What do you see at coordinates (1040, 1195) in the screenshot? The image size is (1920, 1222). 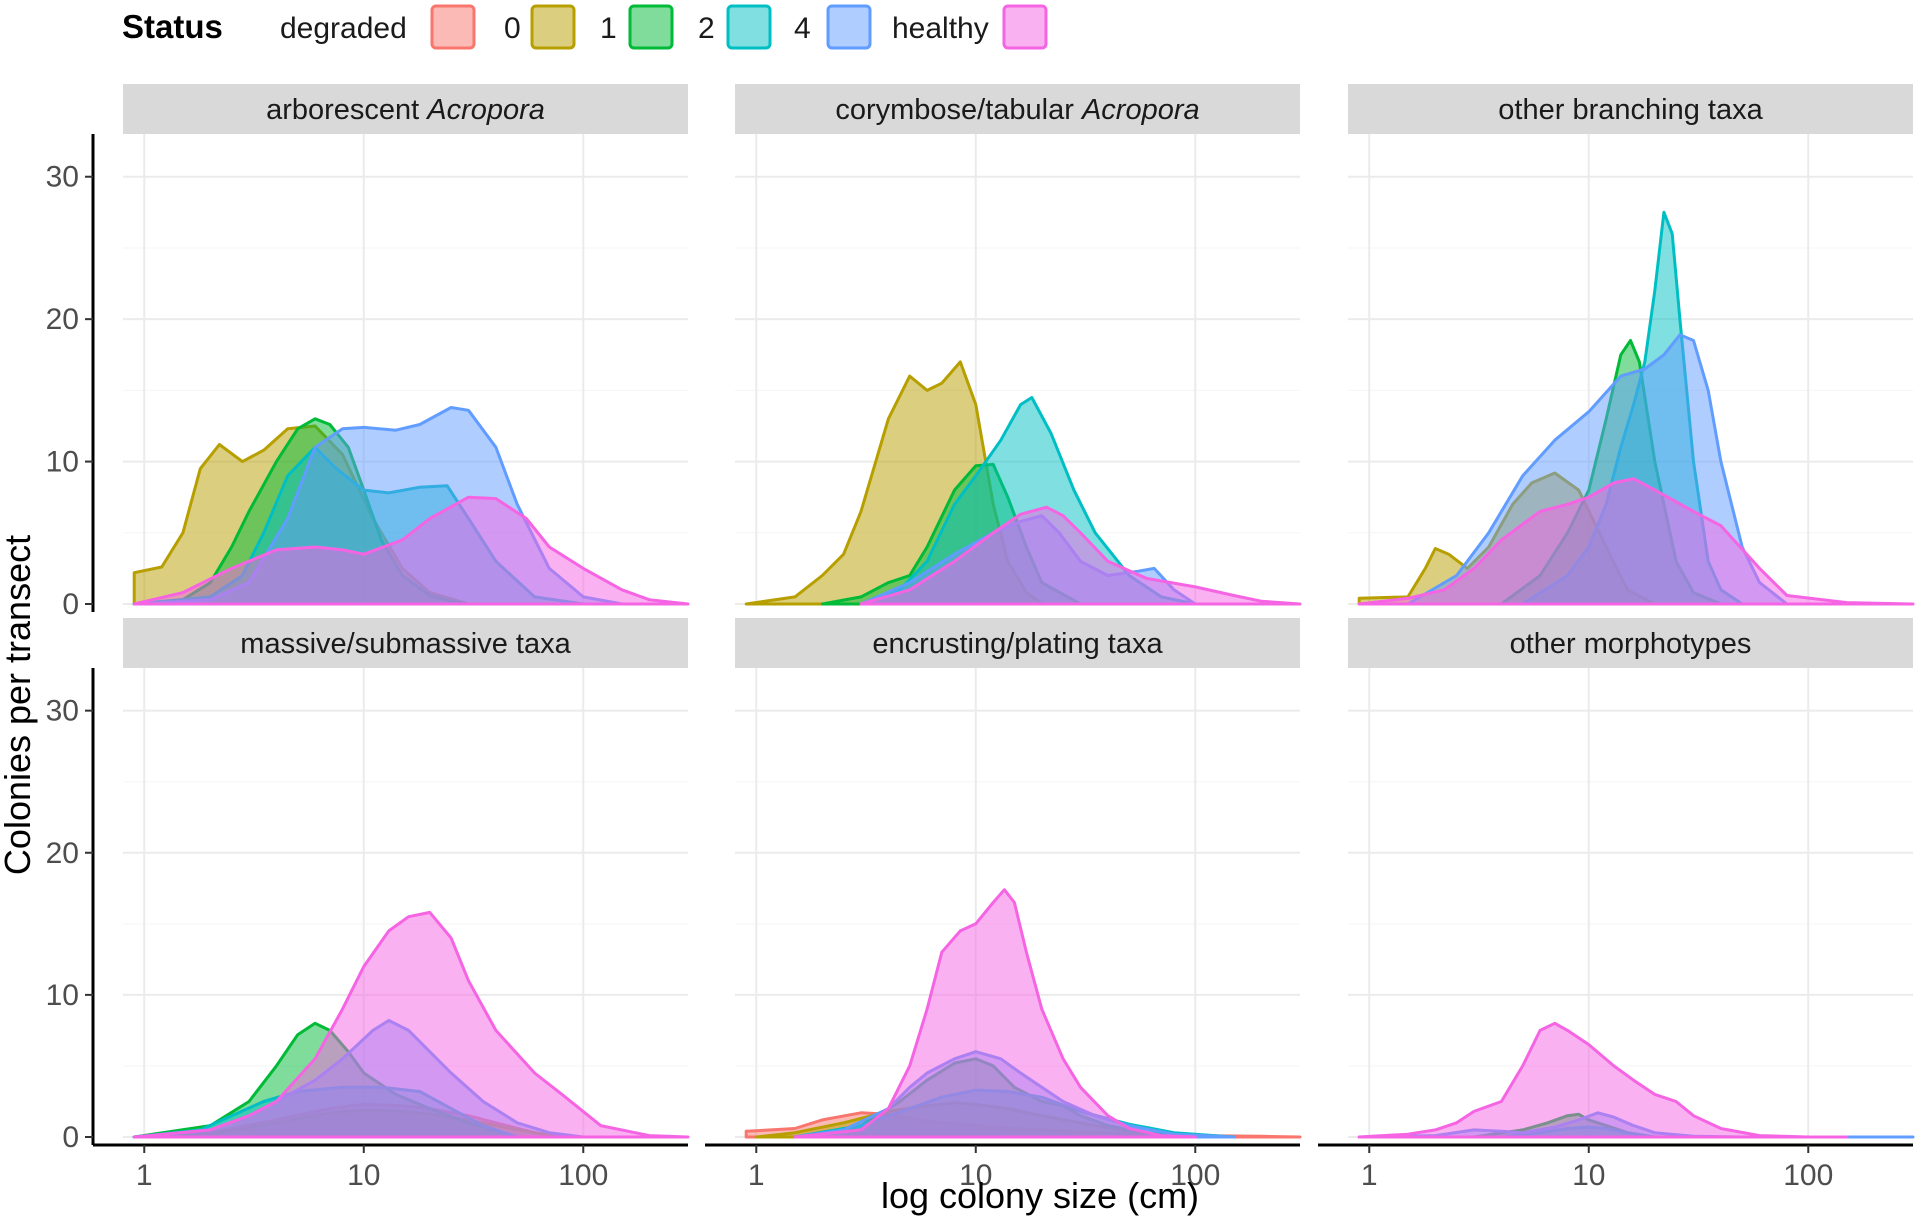 I see `x-axis-title: log colony size (cm)` at bounding box center [1040, 1195].